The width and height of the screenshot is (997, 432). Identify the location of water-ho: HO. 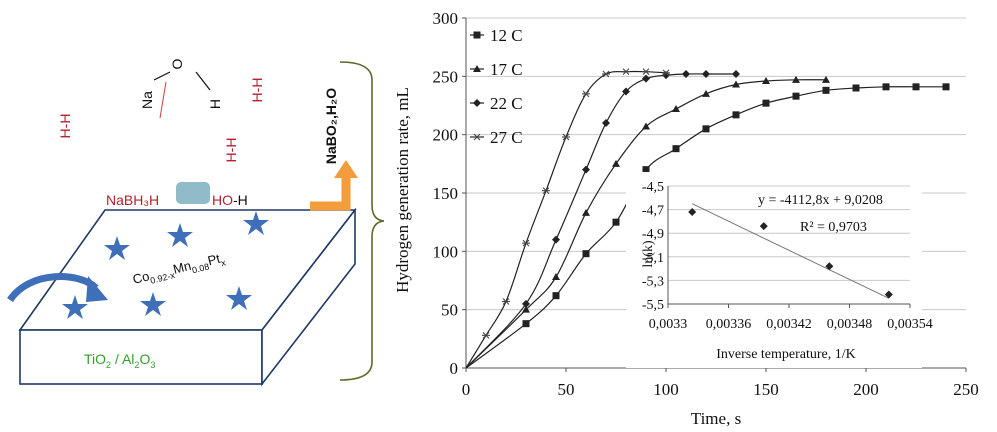
(222, 200).